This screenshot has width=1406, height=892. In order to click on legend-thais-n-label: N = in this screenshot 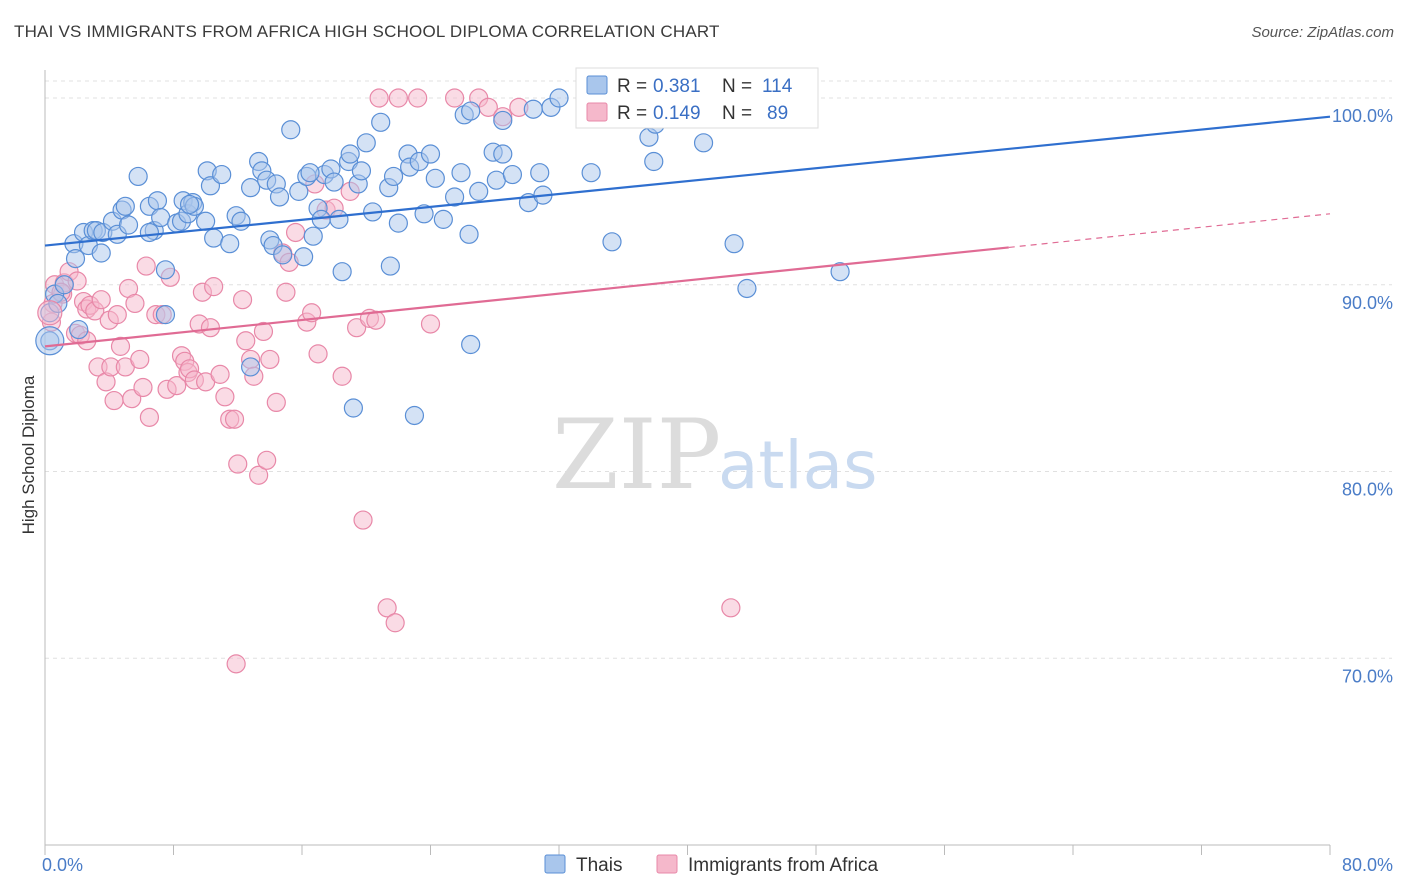, I will do `click(737, 86)`.